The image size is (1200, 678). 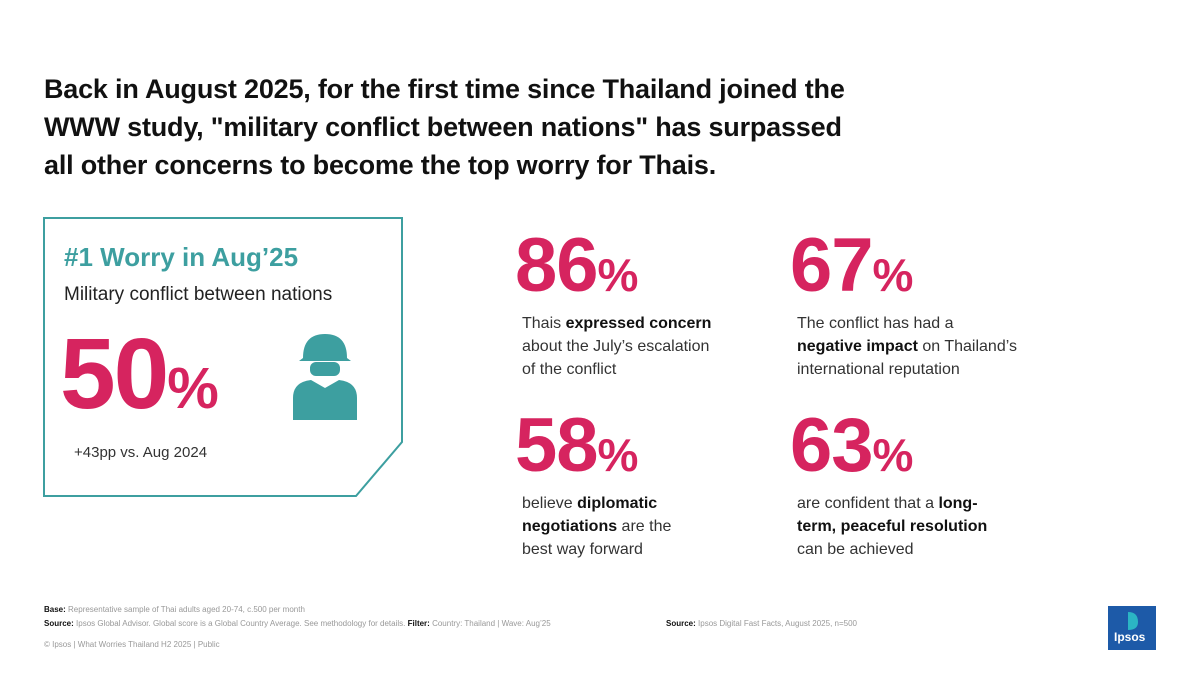 I want to click on description-line: about the July’s escalation, so click(x=616, y=346).